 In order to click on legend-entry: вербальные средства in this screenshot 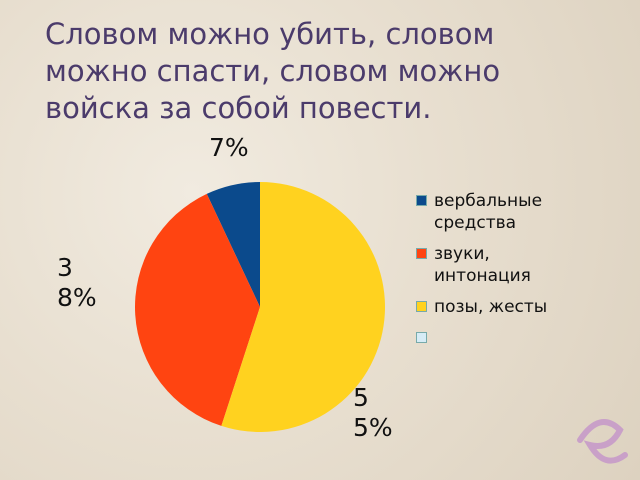, I will do `click(497, 212)`.